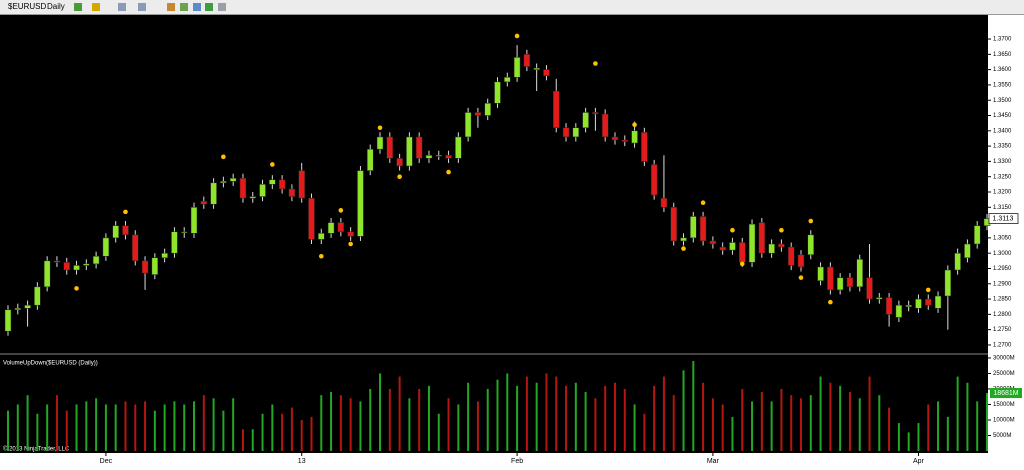 This screenshot has height=470, width=1024. Describe the element at coordinates (1002, 315) in the screenshot. I see `y-tick-label: 1.2800` at that location.